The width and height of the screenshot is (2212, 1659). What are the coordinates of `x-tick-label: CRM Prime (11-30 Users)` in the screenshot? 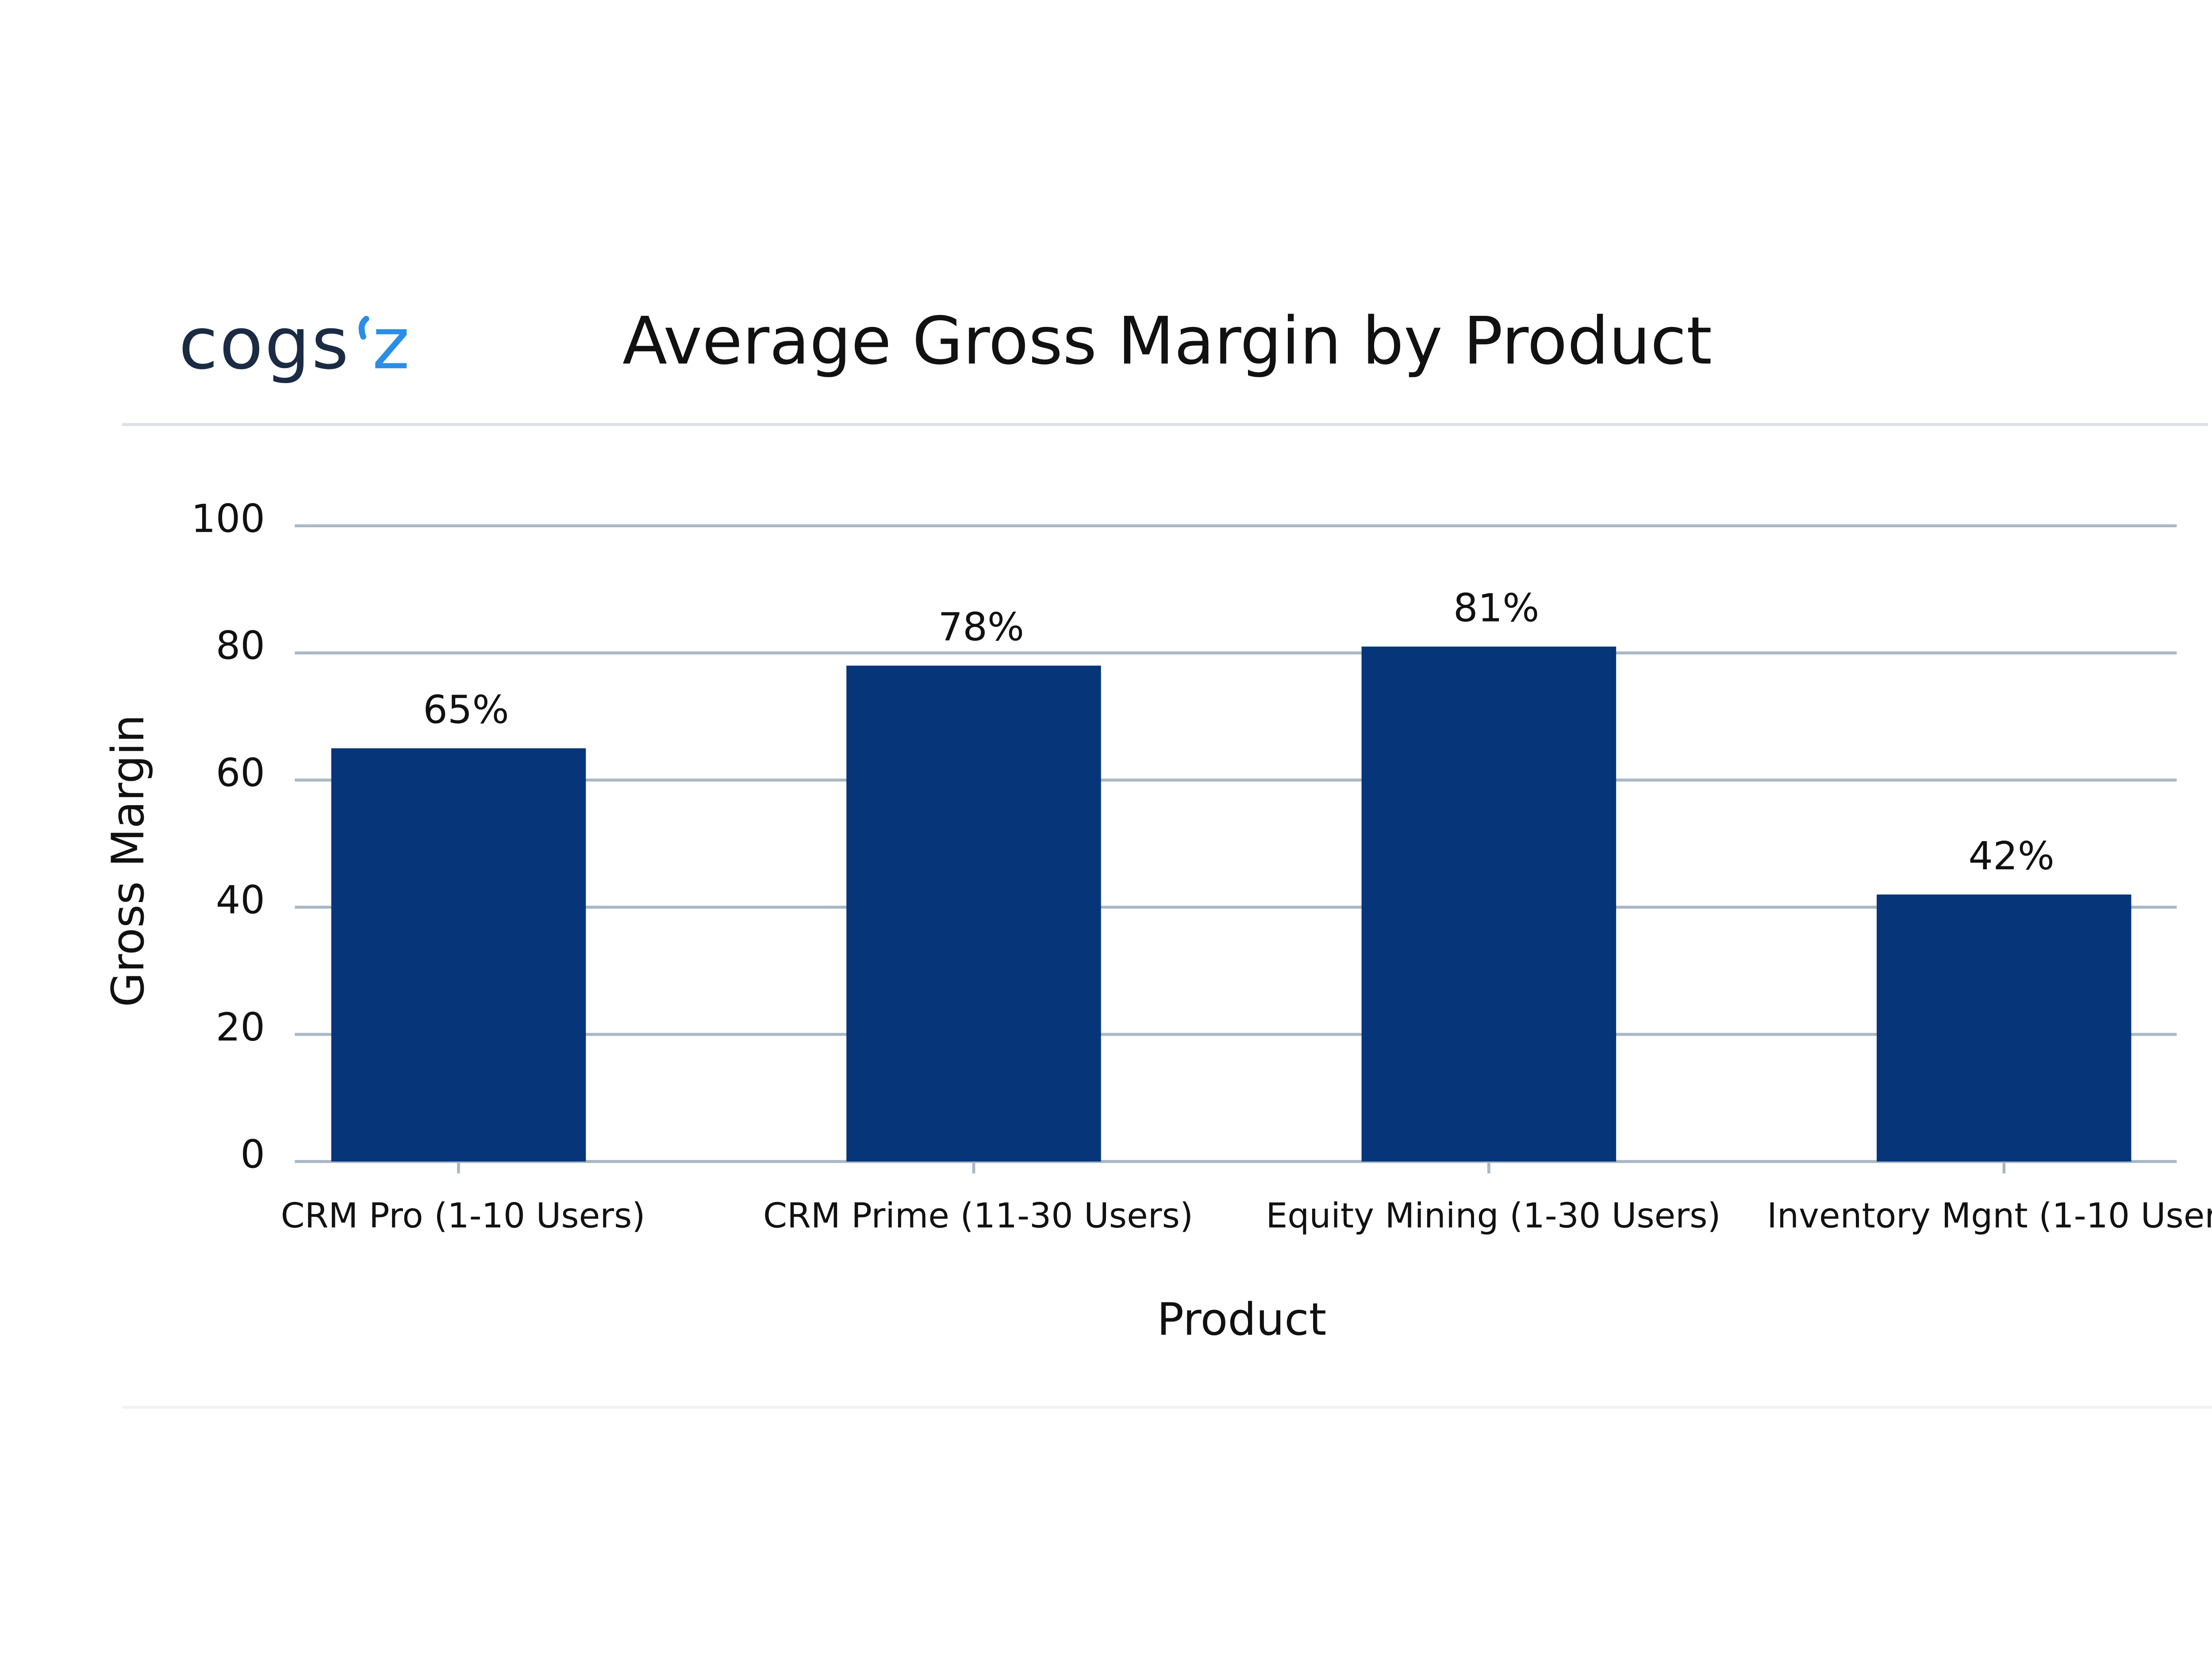 It's located at (978, 1216).